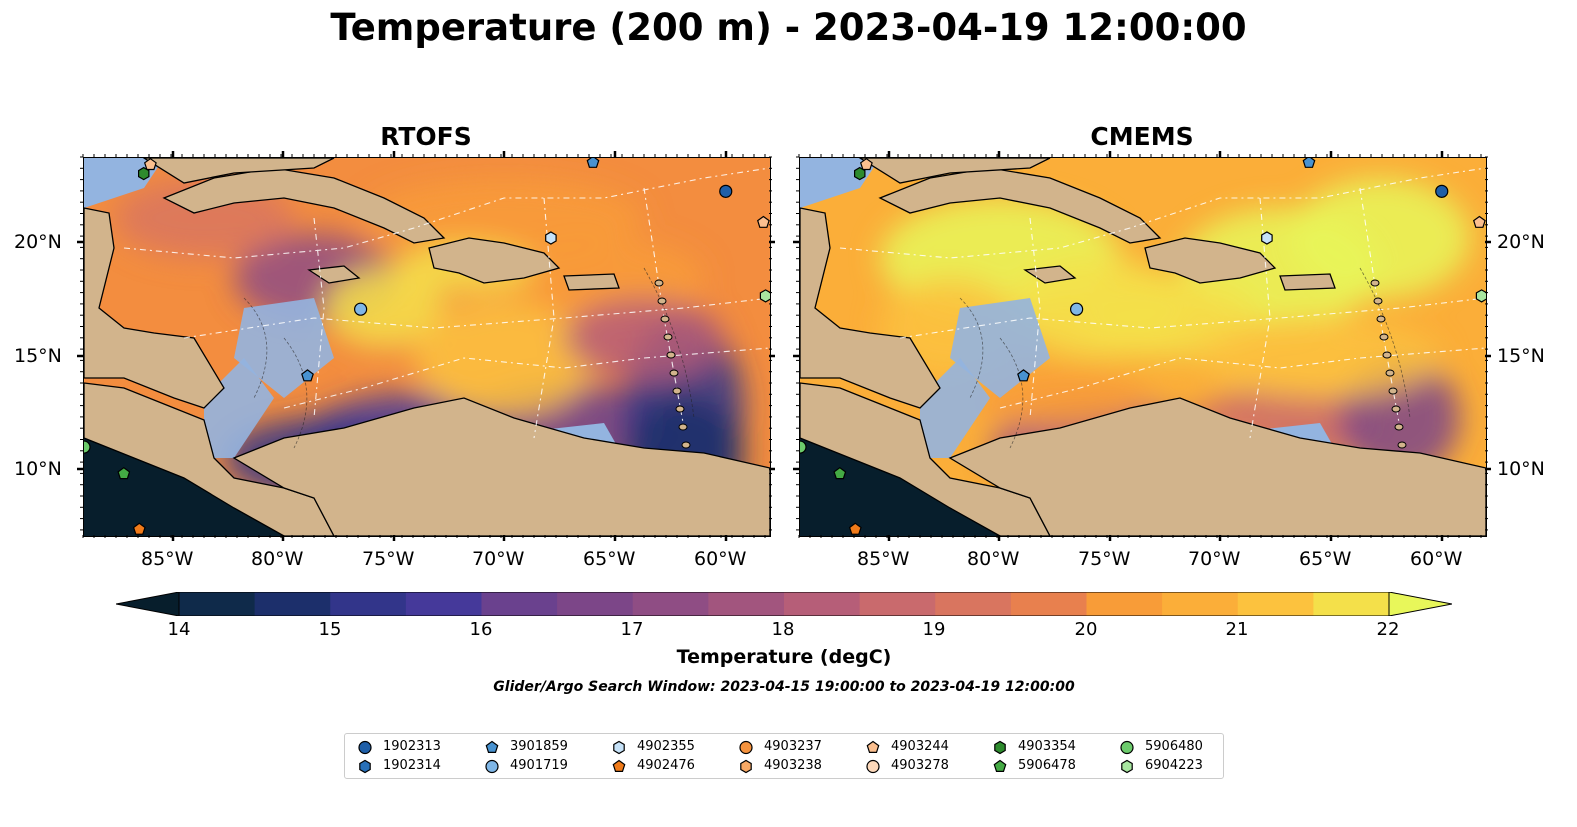 The image size is (1577, 827). I want to click on colorbar-outline, so click(784, 604).